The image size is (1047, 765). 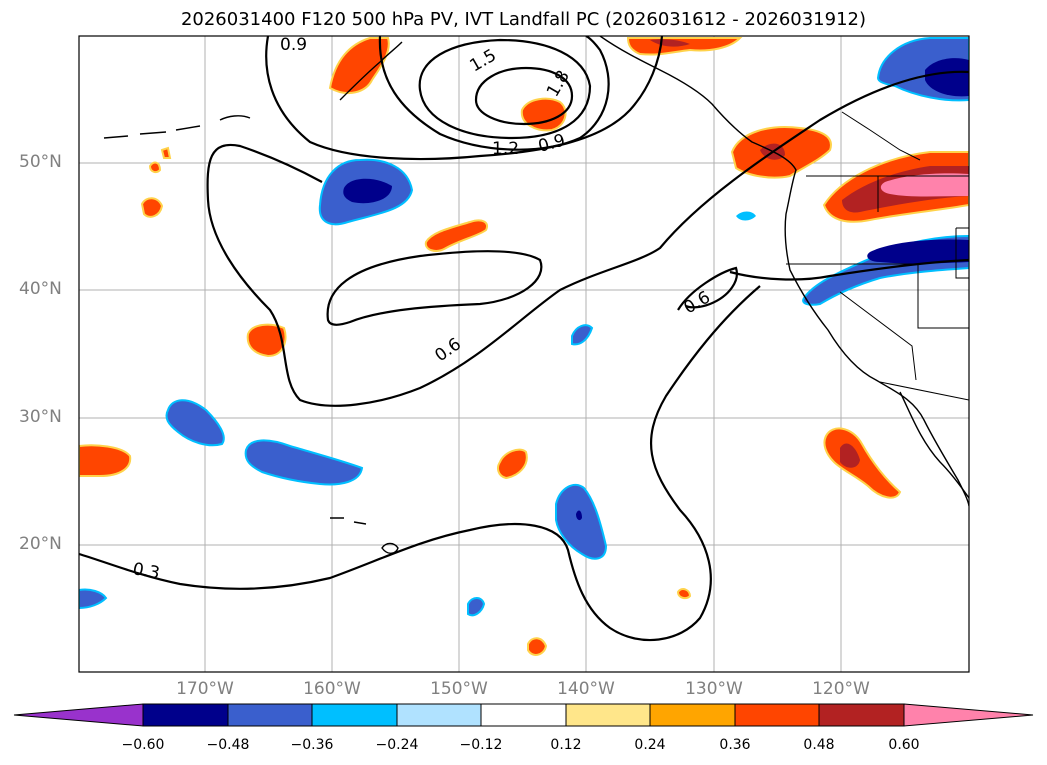 I want to click on lat-label-40n: 40°N, so click(x=40, y=289).